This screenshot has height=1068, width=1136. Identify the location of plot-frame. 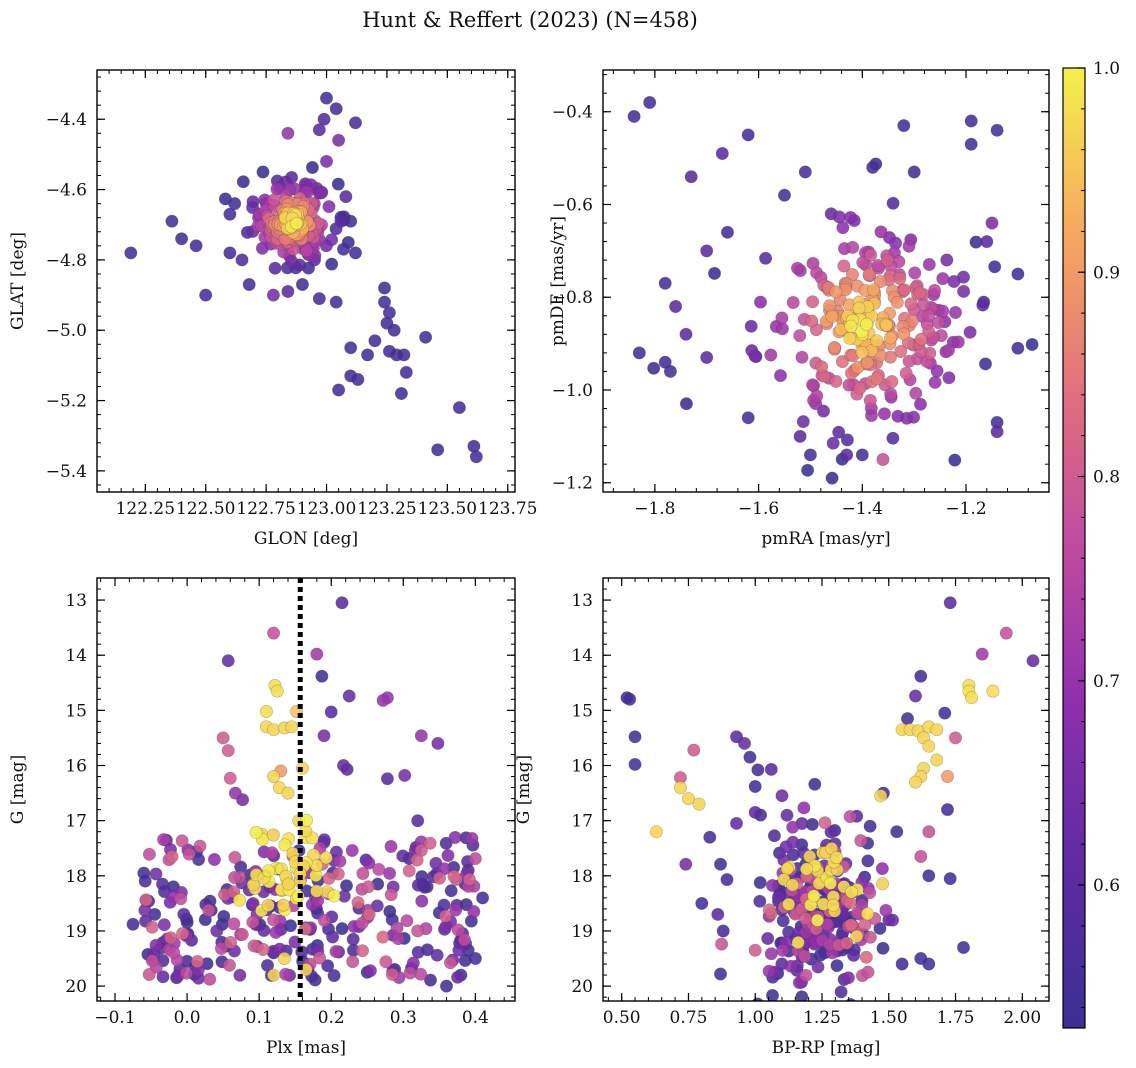
(306, 789).